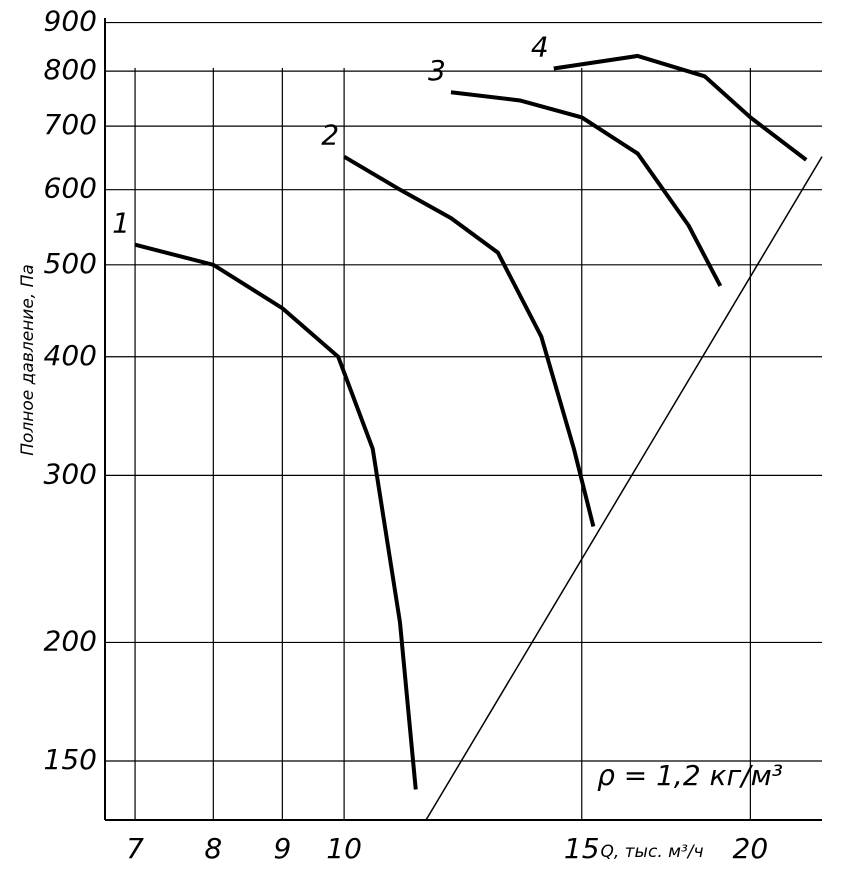  Describe the element at coordinates (121, 223) in the screenshot. I see `curve-label: 1` at that location.